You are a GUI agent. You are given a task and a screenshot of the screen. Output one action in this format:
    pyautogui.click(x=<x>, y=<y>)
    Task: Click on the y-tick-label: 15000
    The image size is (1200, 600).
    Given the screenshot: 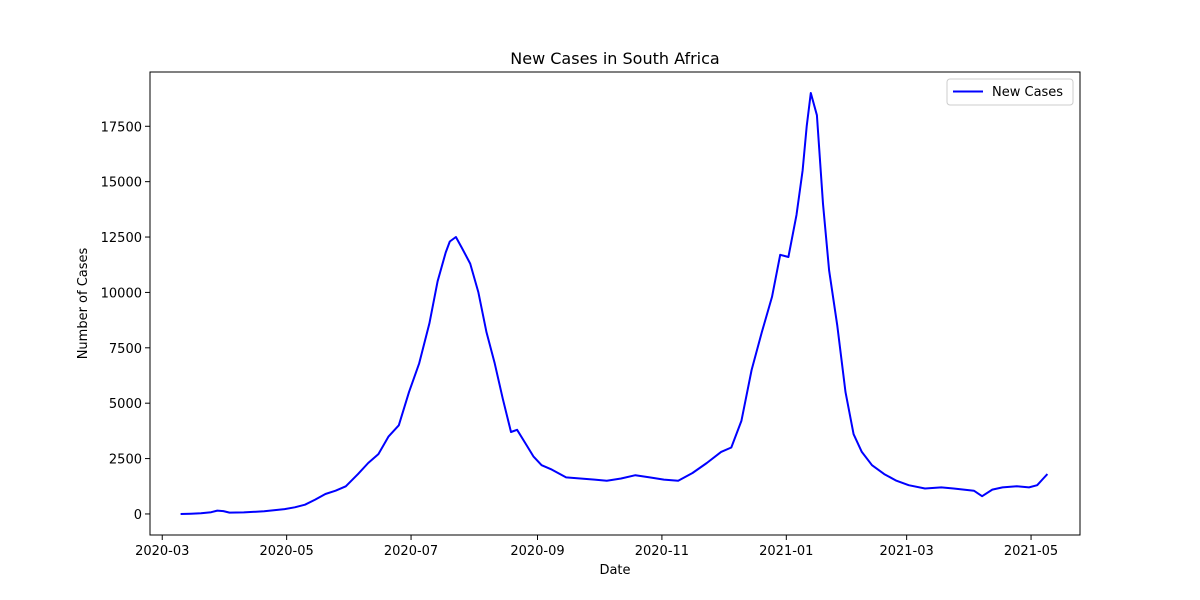 What is the action you would take?
    pyautogui.click(x=121, y=183)
    